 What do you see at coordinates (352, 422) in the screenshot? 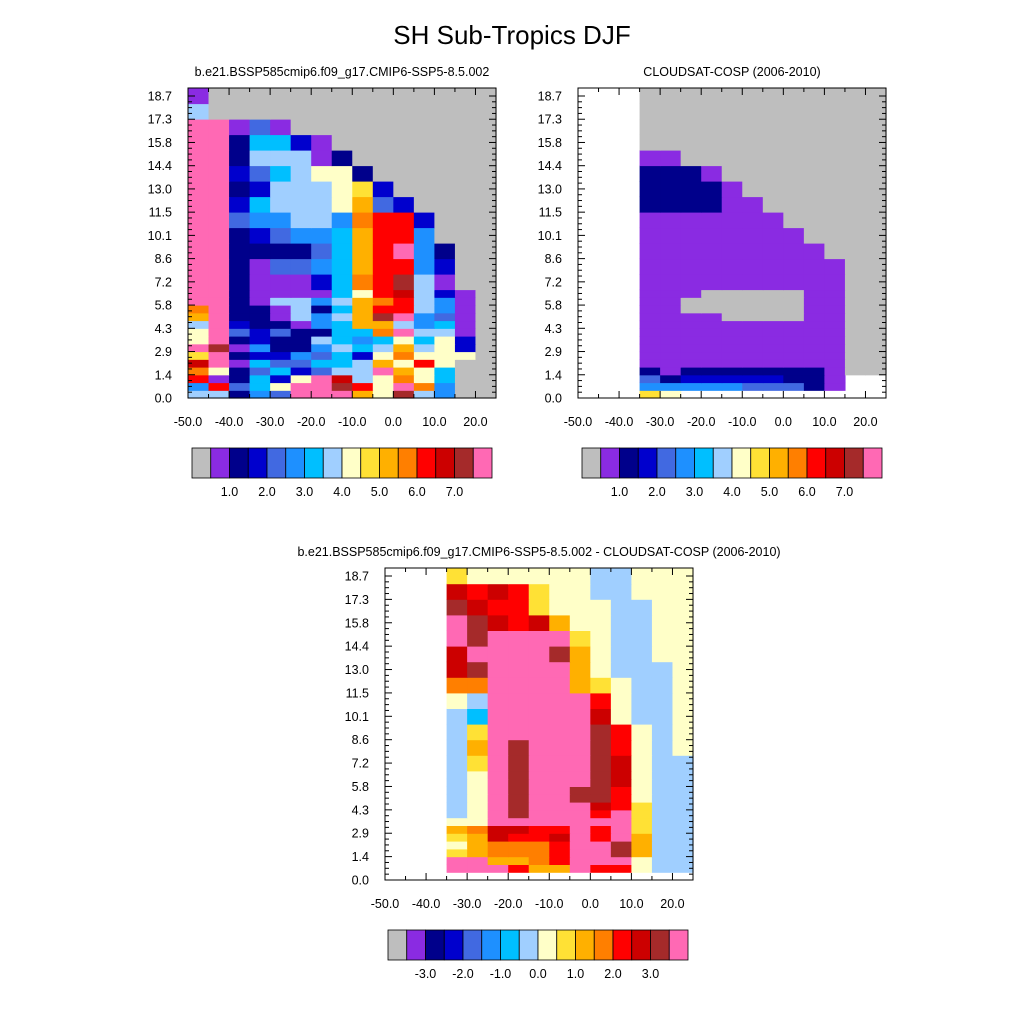
I see `x-tick-label: -10.0` at bounding box center [352, 422].